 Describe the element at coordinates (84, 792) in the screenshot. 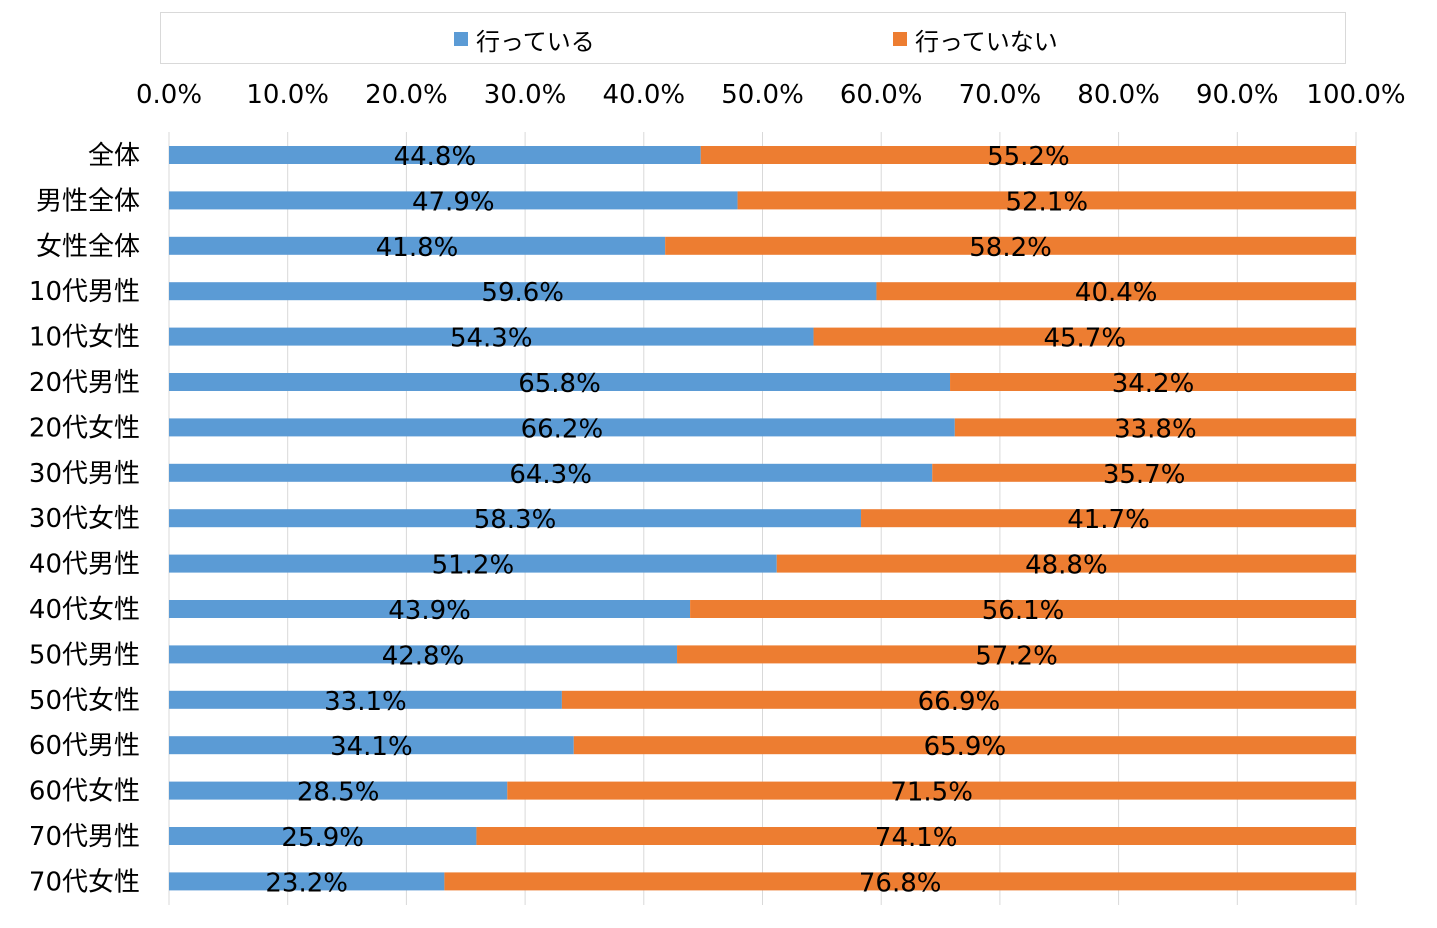

I see `category-label: 60代女性` at that location.